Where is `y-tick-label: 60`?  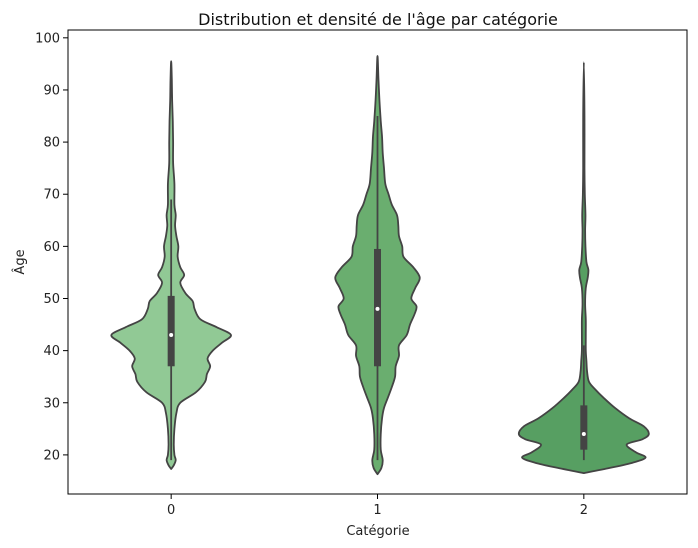 y-tick-label: 60 is located at coordinates (51, 247).